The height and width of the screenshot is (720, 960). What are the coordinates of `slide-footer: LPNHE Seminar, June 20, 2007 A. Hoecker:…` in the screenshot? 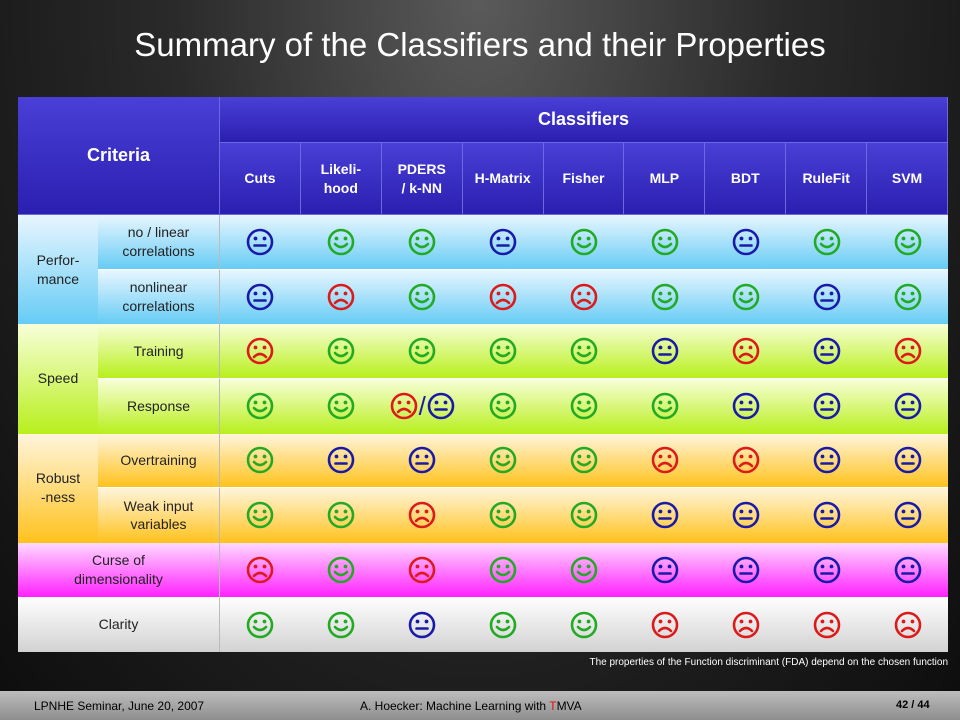 It's located at (480, 705).